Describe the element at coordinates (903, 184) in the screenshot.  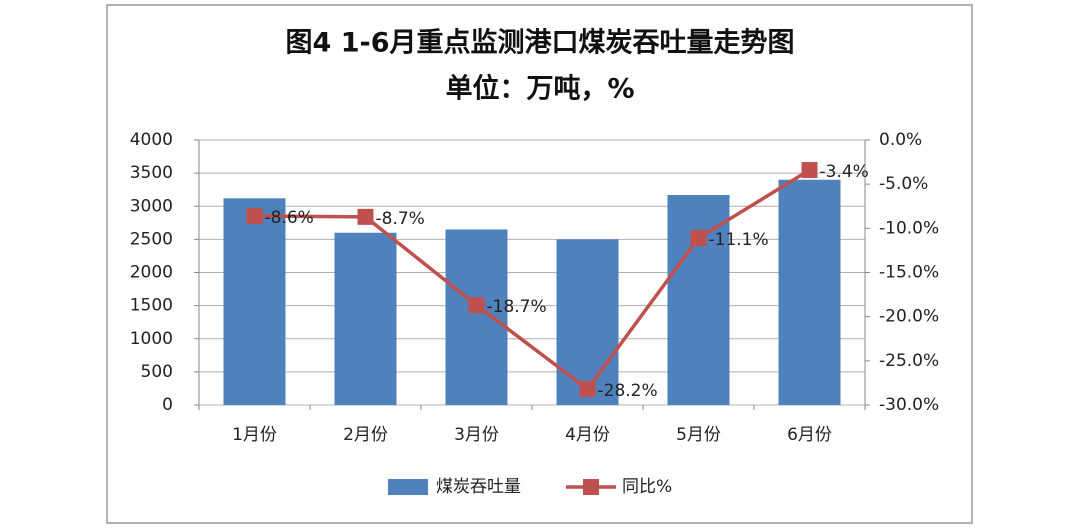
I see `y2-tick-label: -5.0%` at that location.